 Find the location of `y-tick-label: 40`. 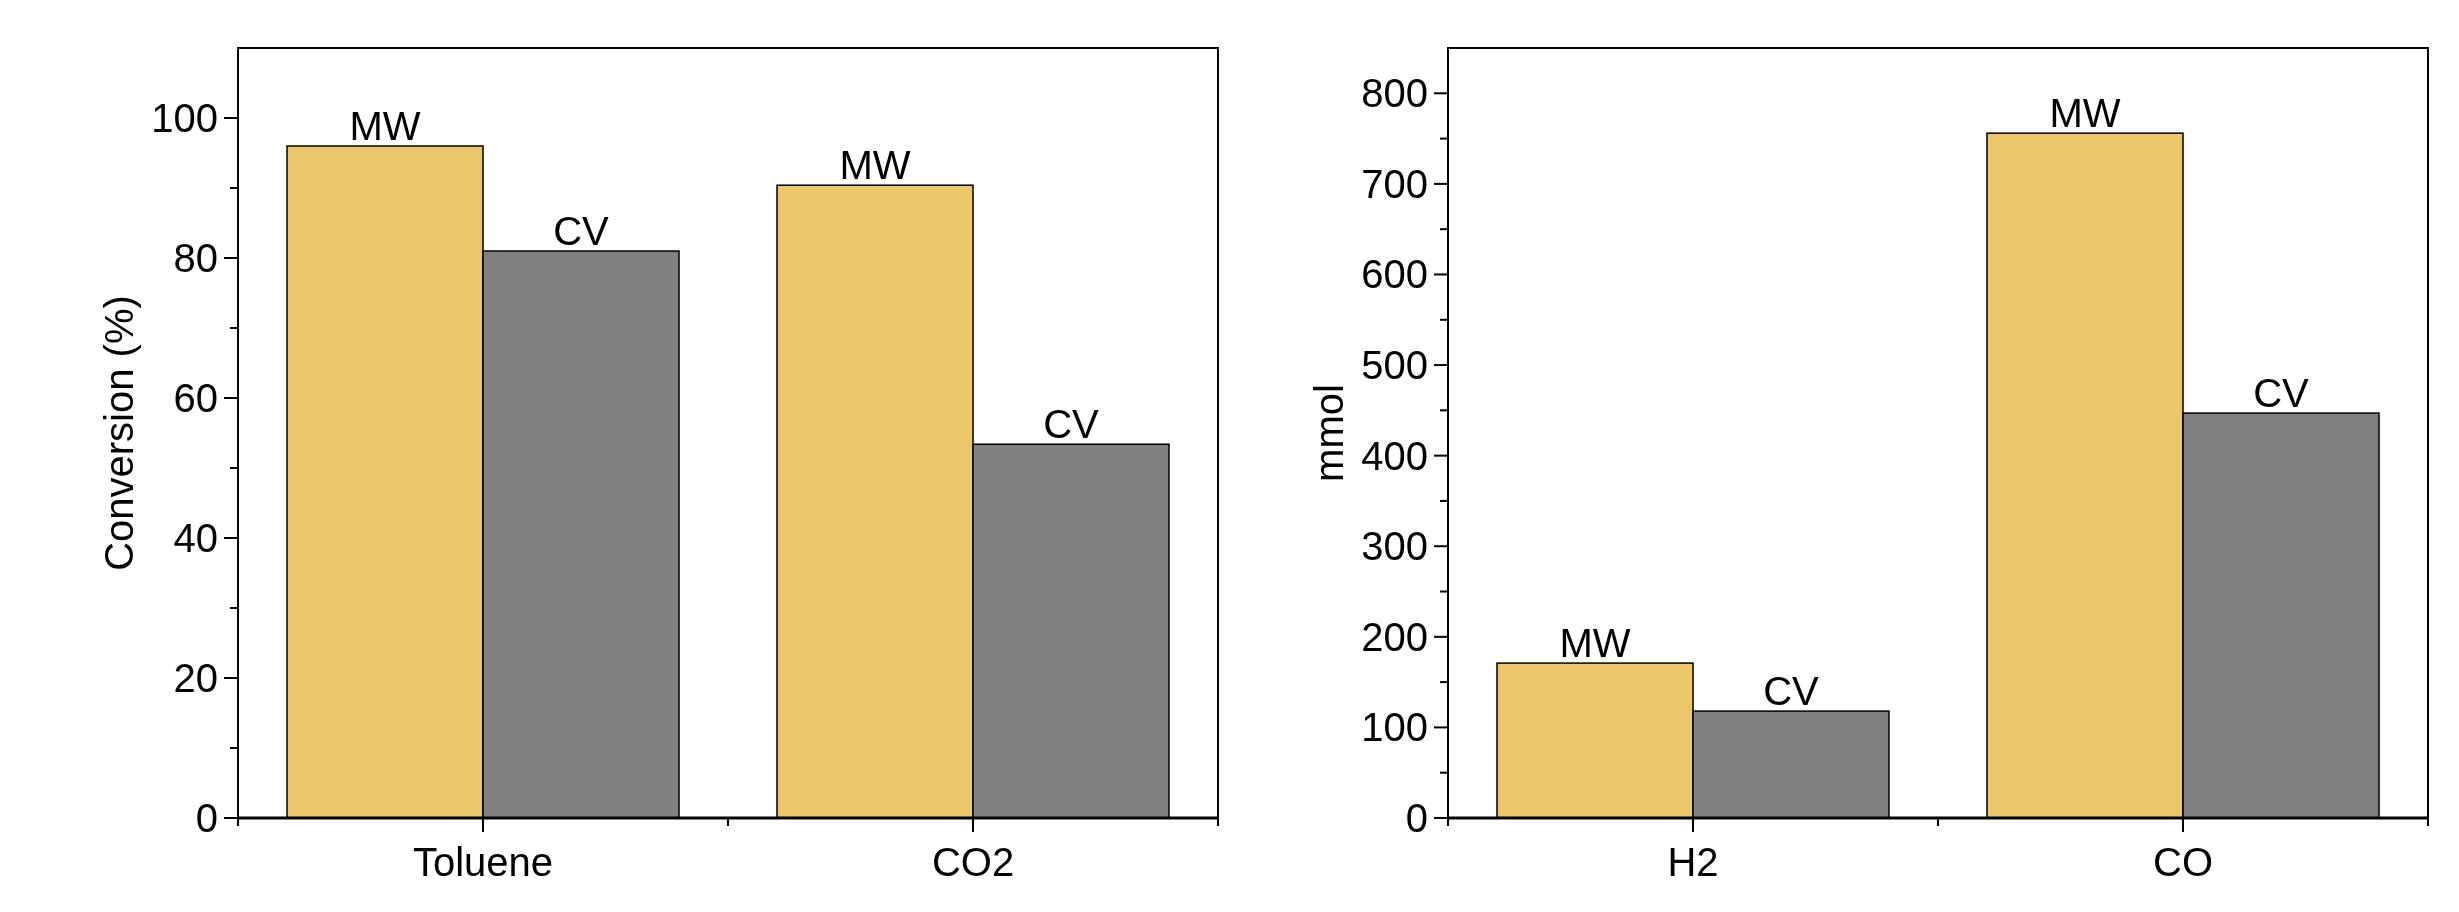

y-tick-label: 40 is located at coordinates (195, 538).